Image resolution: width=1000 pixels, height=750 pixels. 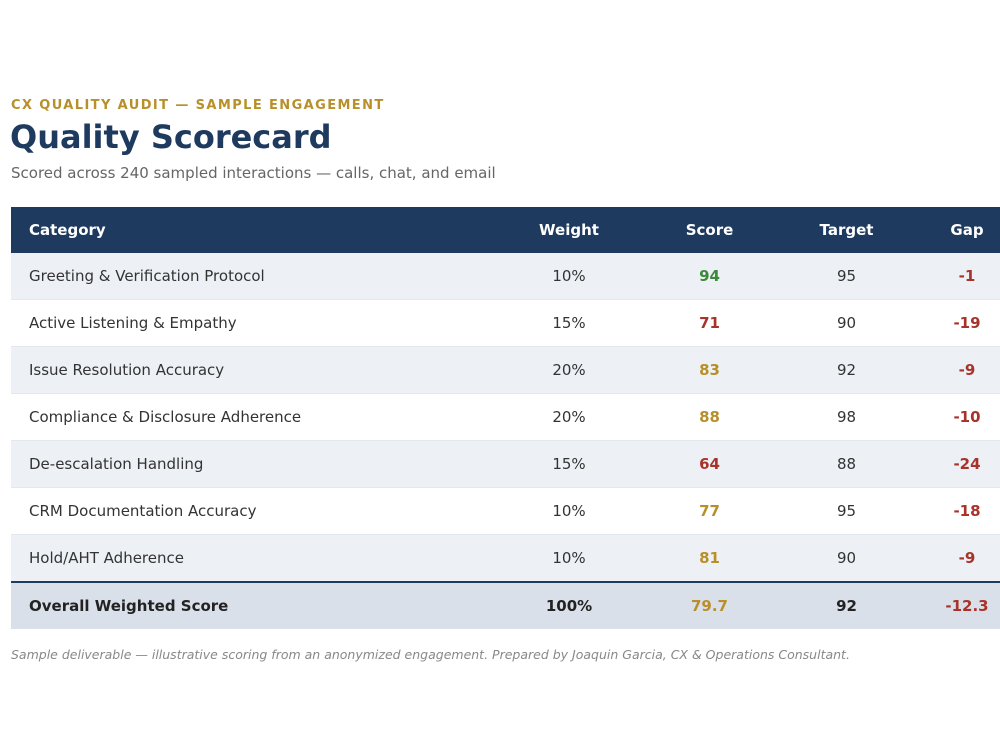 What do you see at coordinates (956, 511) in the screenshot?
I see `gap-cell: -18` at bounding box center [956, 511].